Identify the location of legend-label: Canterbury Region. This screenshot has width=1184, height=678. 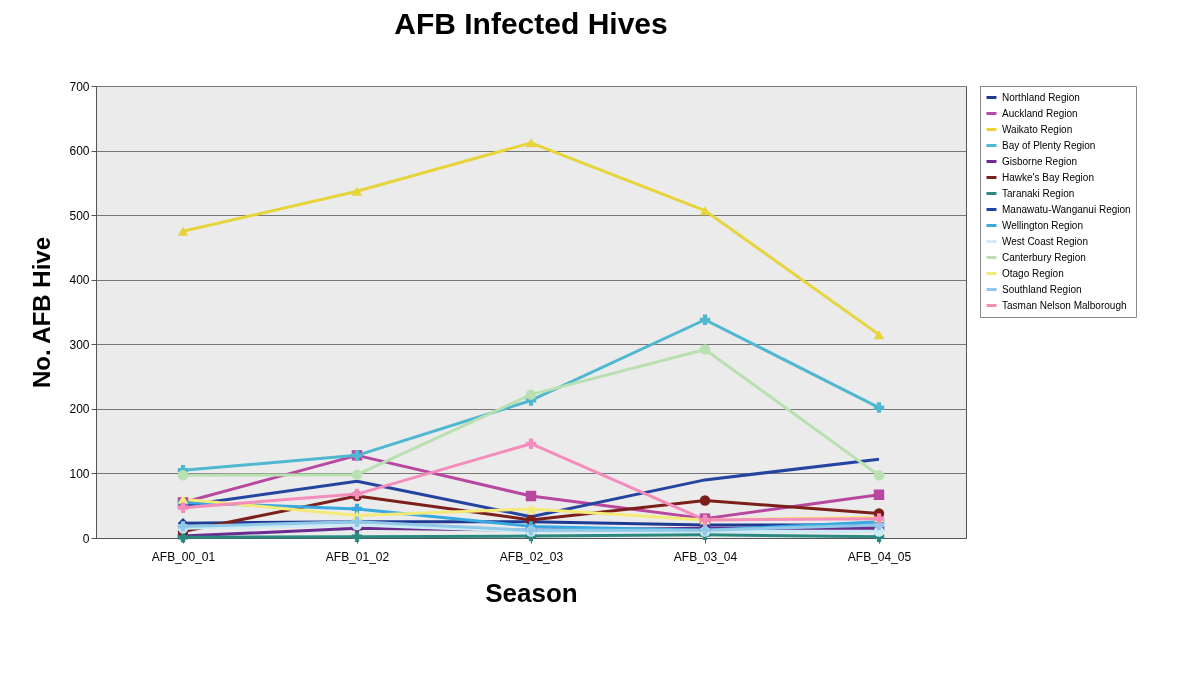
(1044, 257).